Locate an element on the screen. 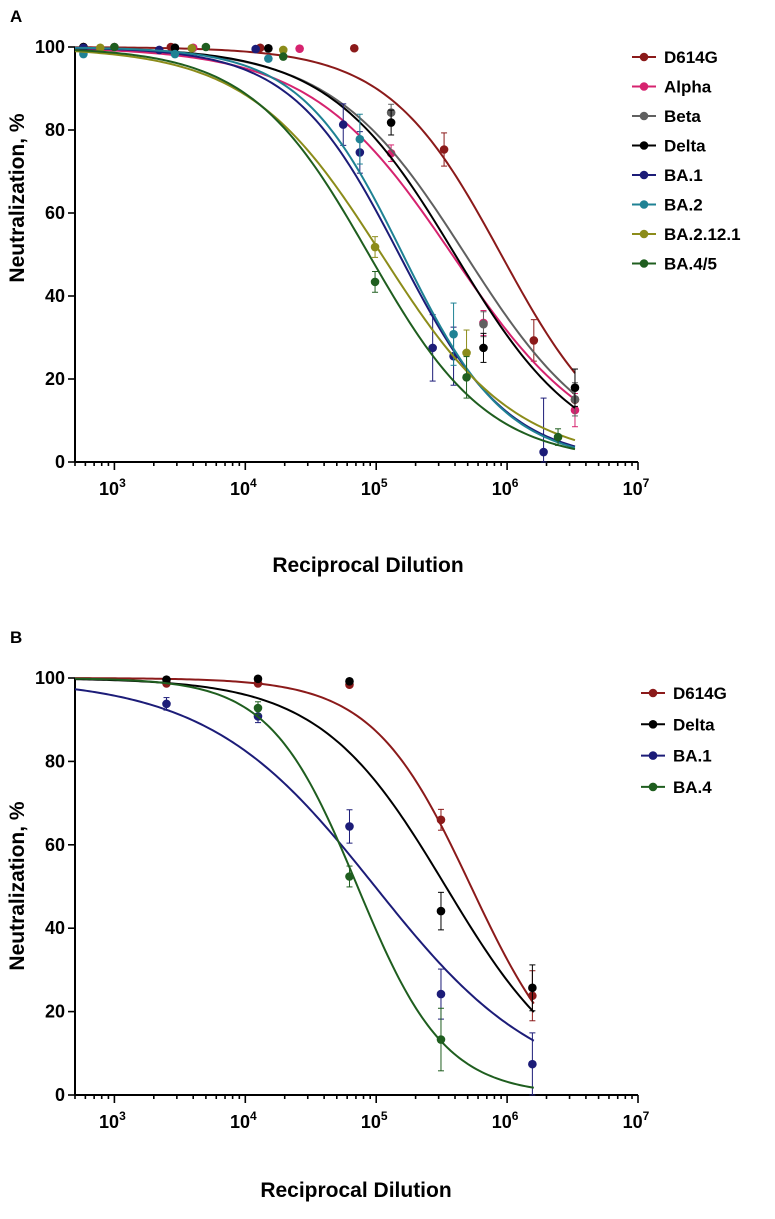  panel-a-x-axis-title: Reciprocal Dilution is located at coordinates (367, 565).